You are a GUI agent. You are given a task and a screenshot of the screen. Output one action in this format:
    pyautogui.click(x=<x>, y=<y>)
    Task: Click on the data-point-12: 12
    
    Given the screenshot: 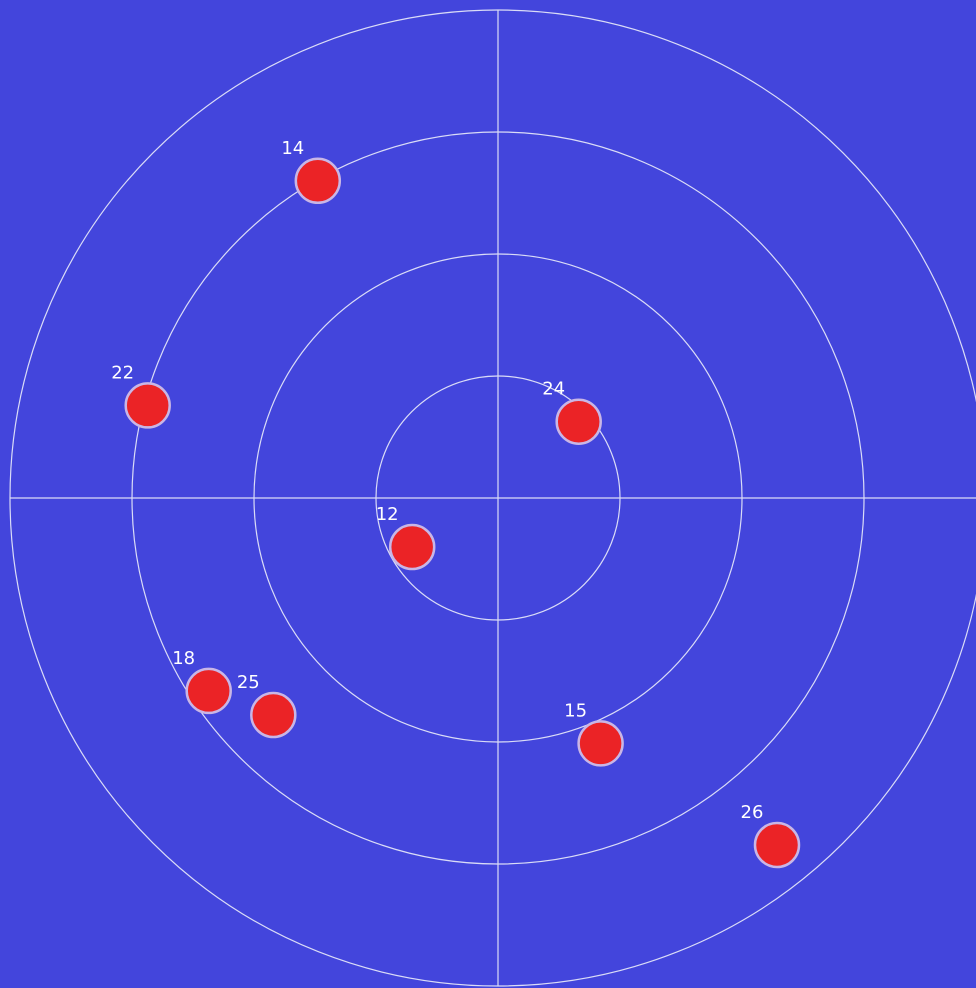 What is the action you would take?
    pyautogui.click(x=406, y=537)
    